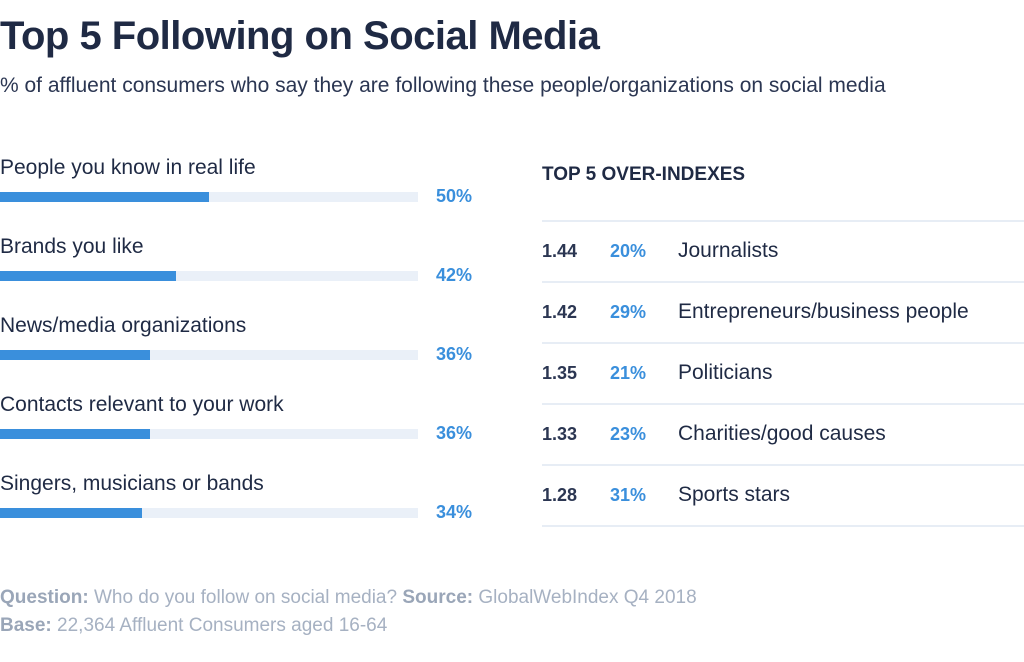  What do you see at coordinates (245, 597) in the screenshot?
I see `question-text: Who do you follow on social media?` at bounding box center [245, 597].